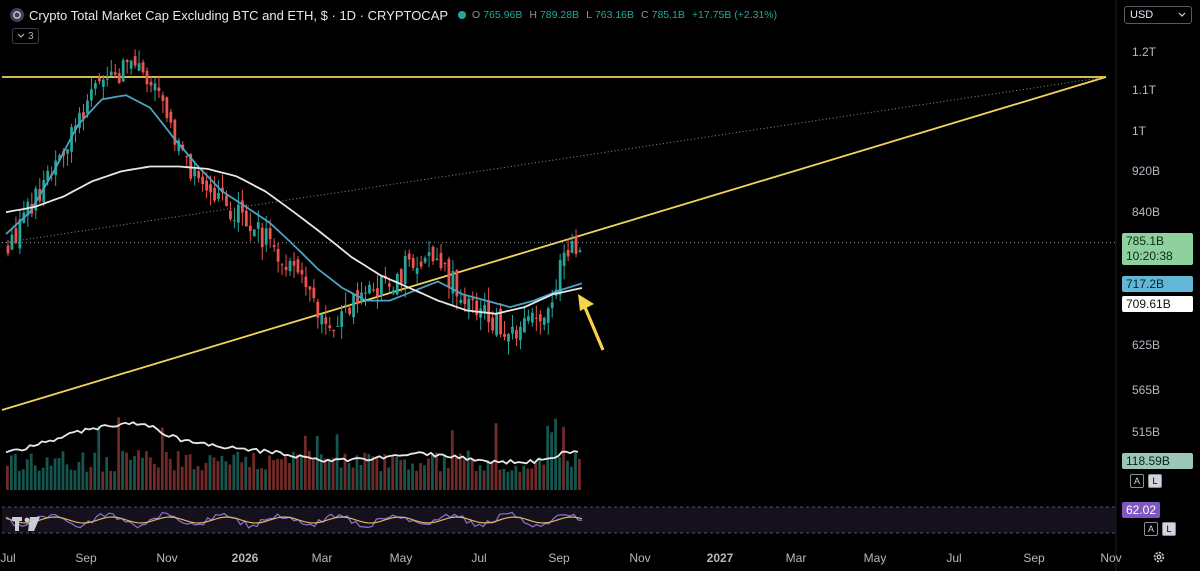 This screenshot has width=1200, height=571. I want to click on indicators-toggle: 3, so click(25, 36).